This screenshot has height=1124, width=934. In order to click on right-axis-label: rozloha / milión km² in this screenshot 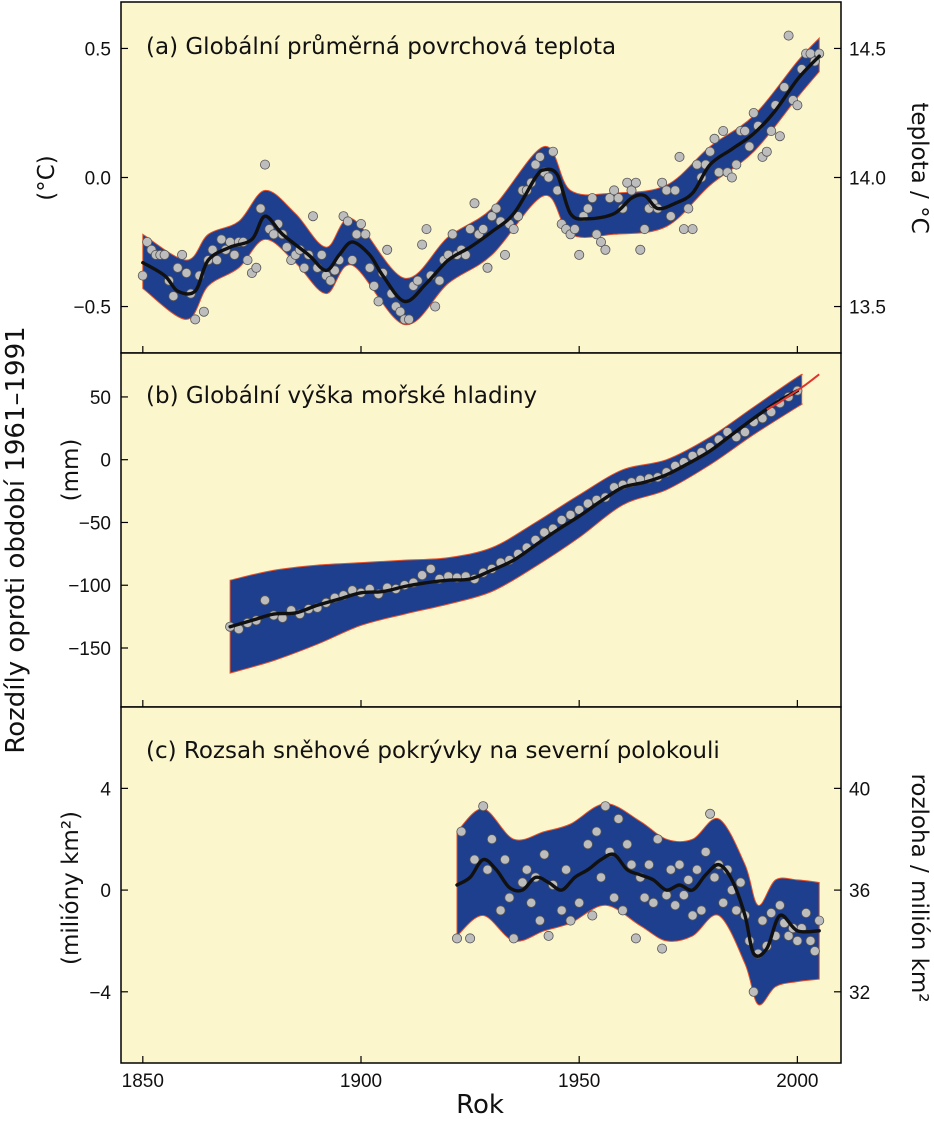, I will do `click(919, 887)`.